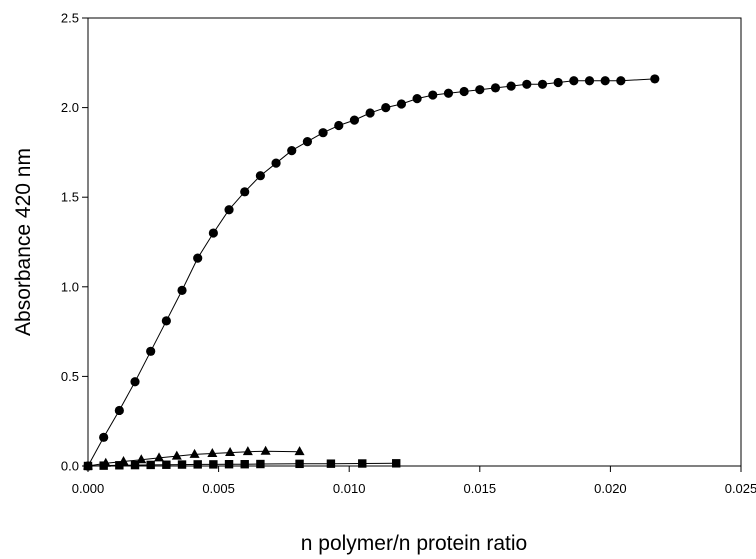  What do you see at coordinates (218, 488) in the screenshot?
I see `x-tick-label: 0.005` at bounding box center [218, 488].